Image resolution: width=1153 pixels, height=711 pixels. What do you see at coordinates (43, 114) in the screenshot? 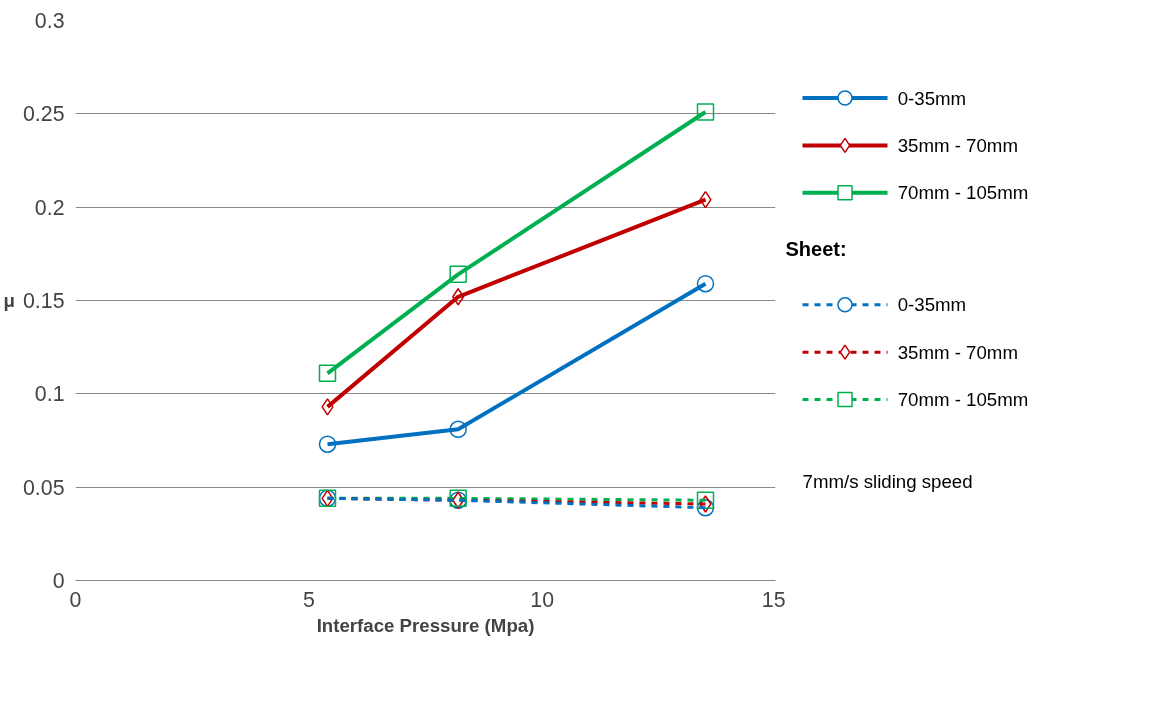
I see `y-tick-label: 0.25` at bounding box center [43, 114].